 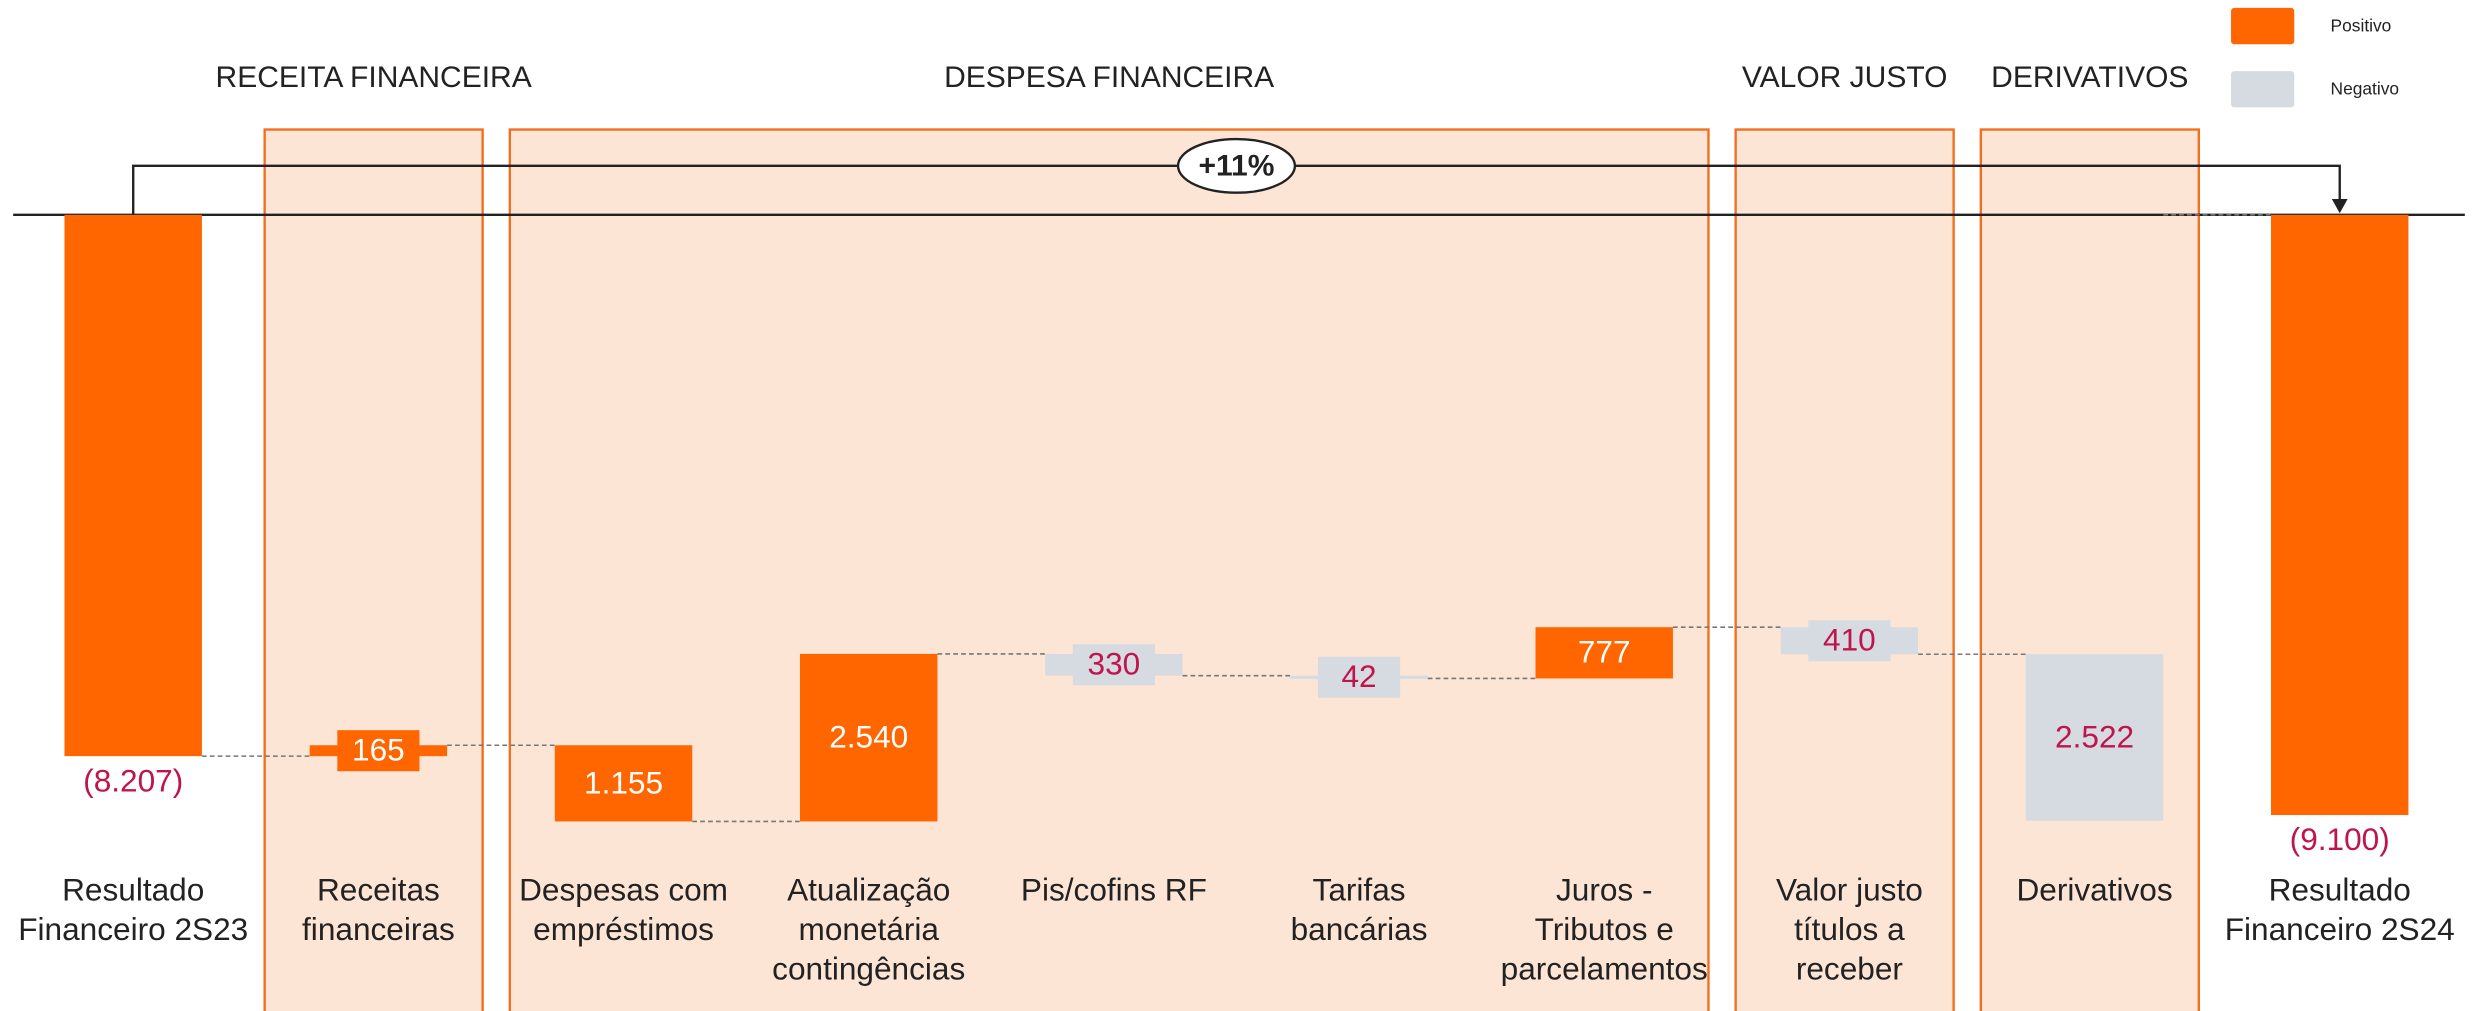 I want to click on value-label: 42, so click(x=1358, y=676).